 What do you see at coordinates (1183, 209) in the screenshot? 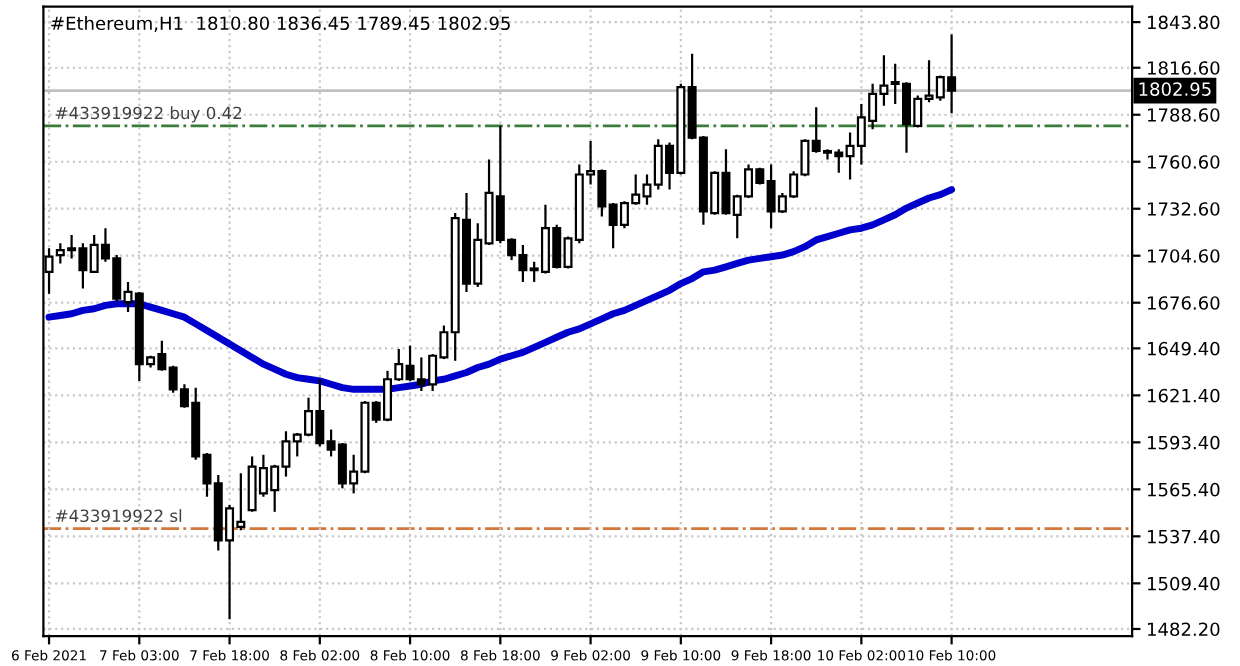
I see `y-tick-label: 1732.60` at bounding box center [1183, 209].